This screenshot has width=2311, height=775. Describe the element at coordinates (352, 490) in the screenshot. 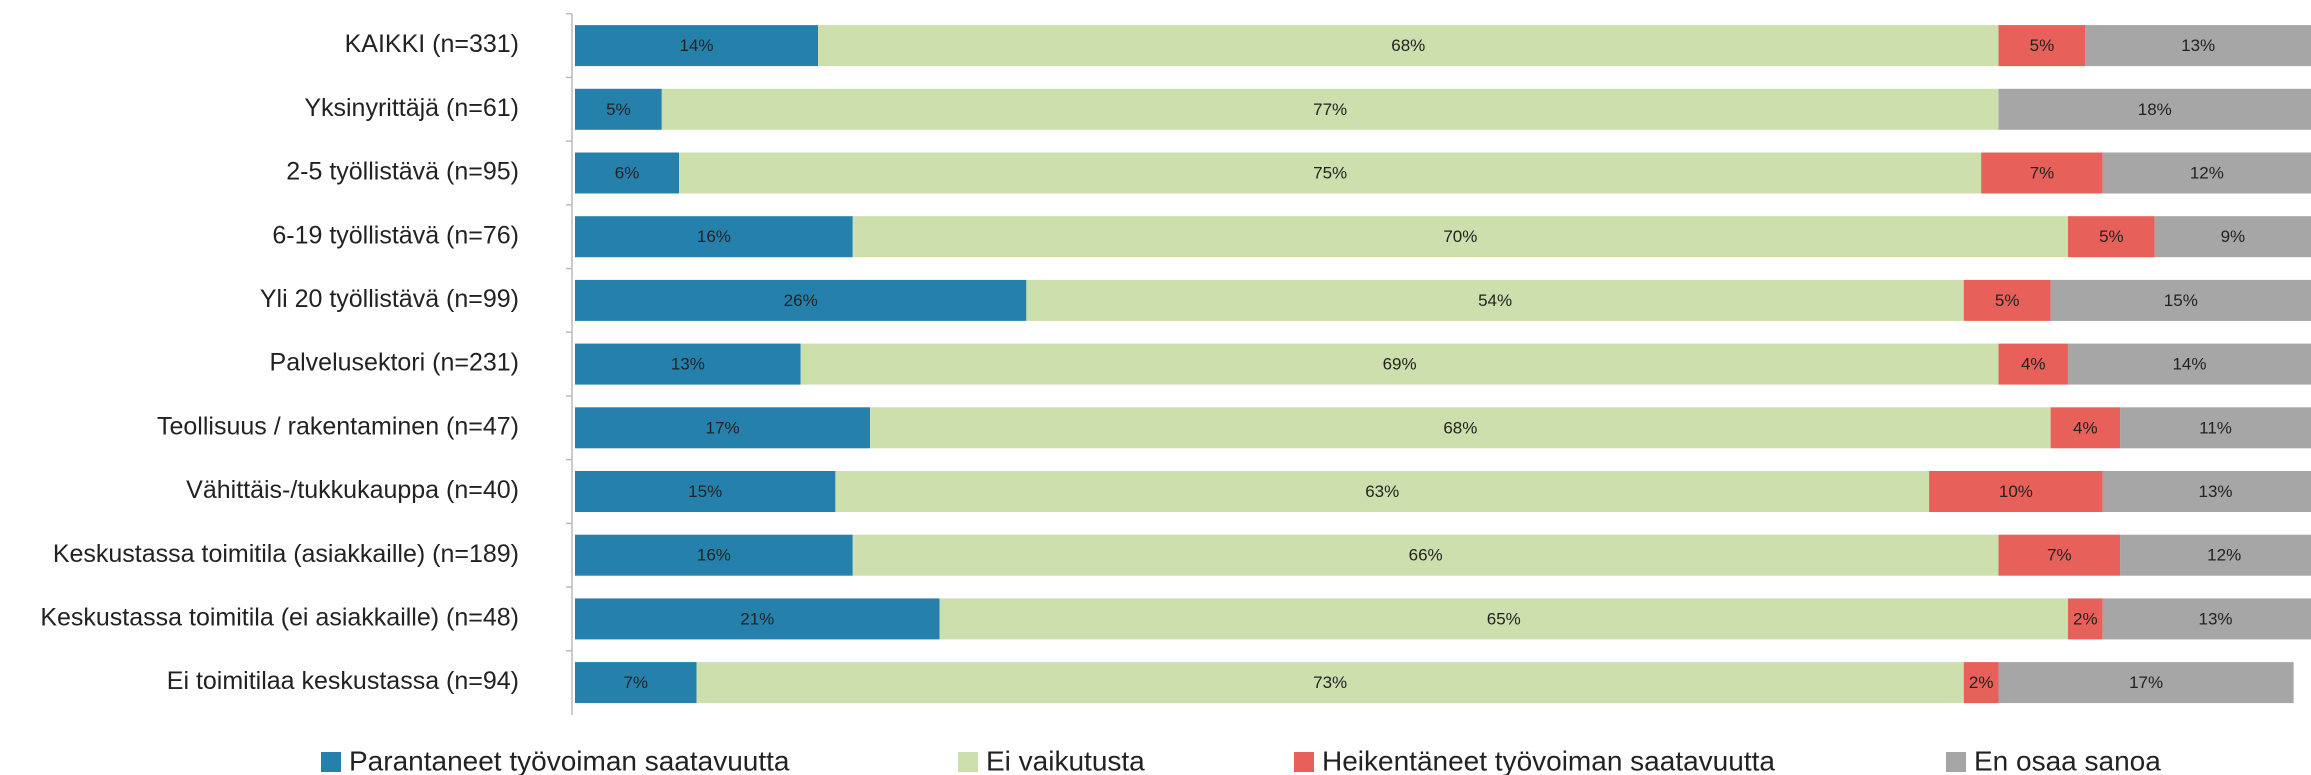

I see `category-label: Vähittäis-/tukkukauppa (n=40)` at that location.